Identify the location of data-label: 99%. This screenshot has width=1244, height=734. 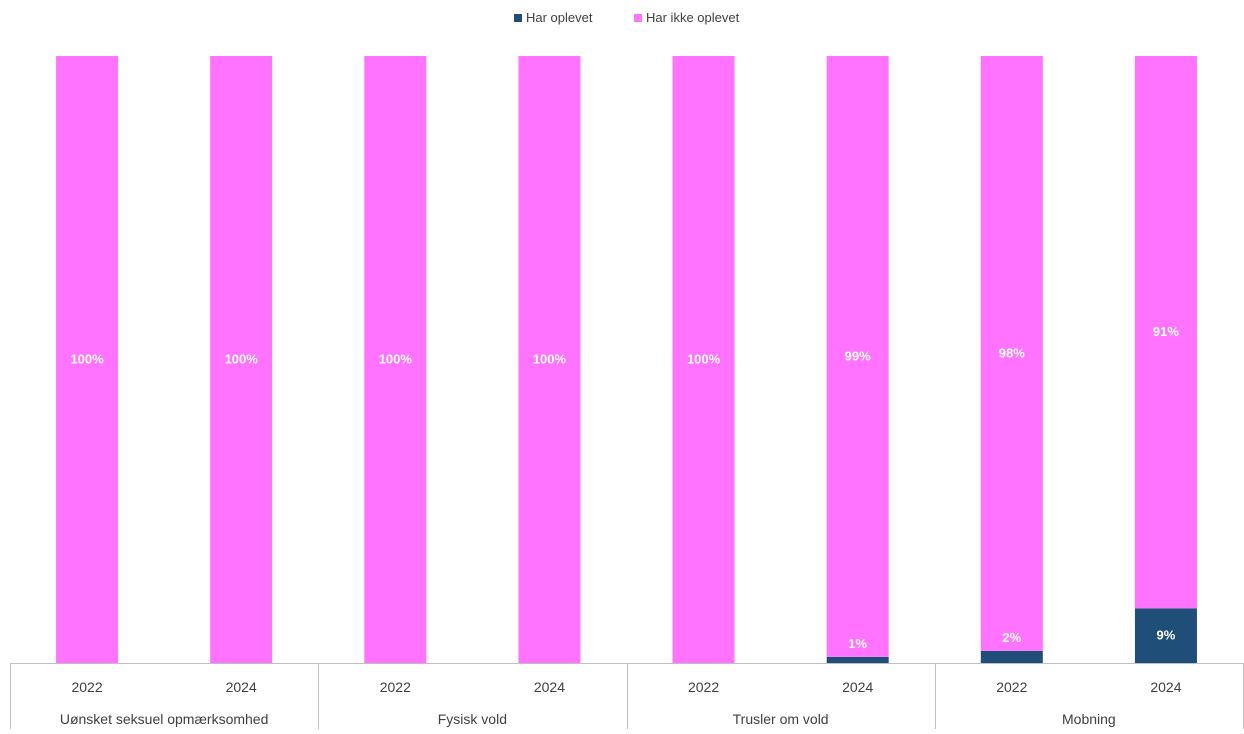
(858, 355).